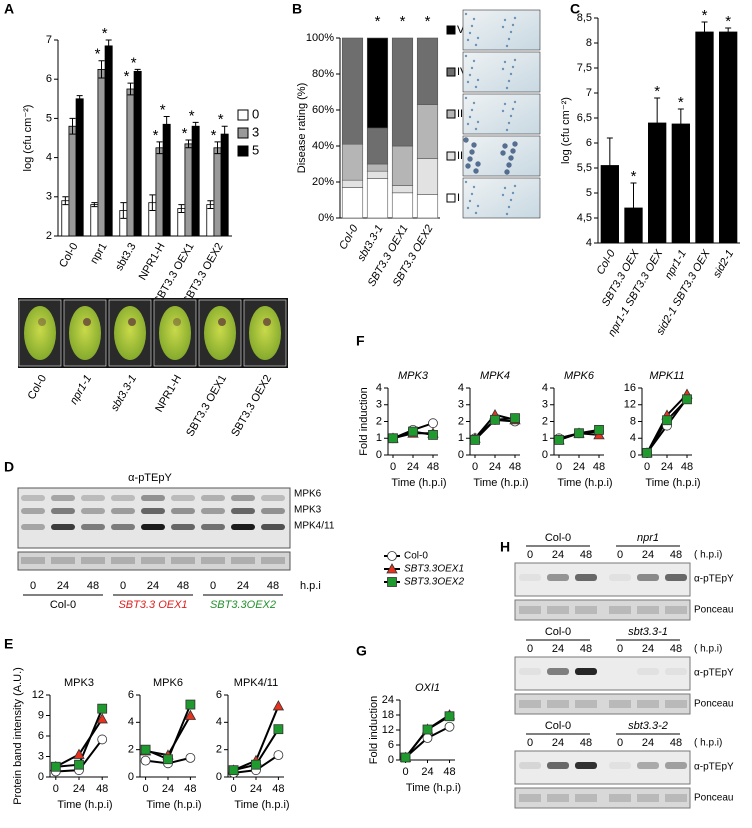 The image size is (752, 828). What do you see at coordinates (648, 538) in the screenshot?
I see `group-label: npr1` at bounding box center [648, 538].